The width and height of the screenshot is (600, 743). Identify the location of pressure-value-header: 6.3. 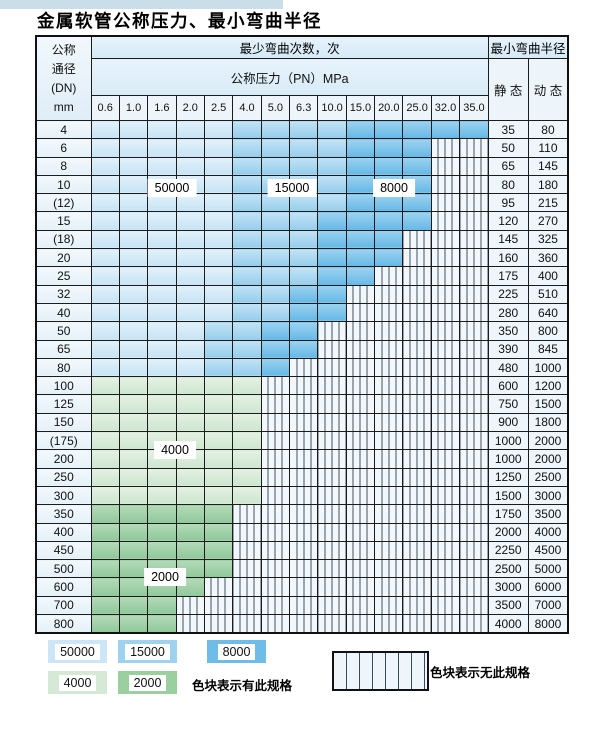
(304, 108).